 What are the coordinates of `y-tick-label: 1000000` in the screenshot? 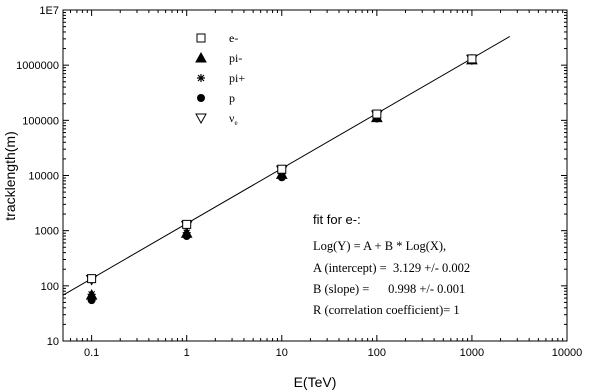 It's located at (37, 66).